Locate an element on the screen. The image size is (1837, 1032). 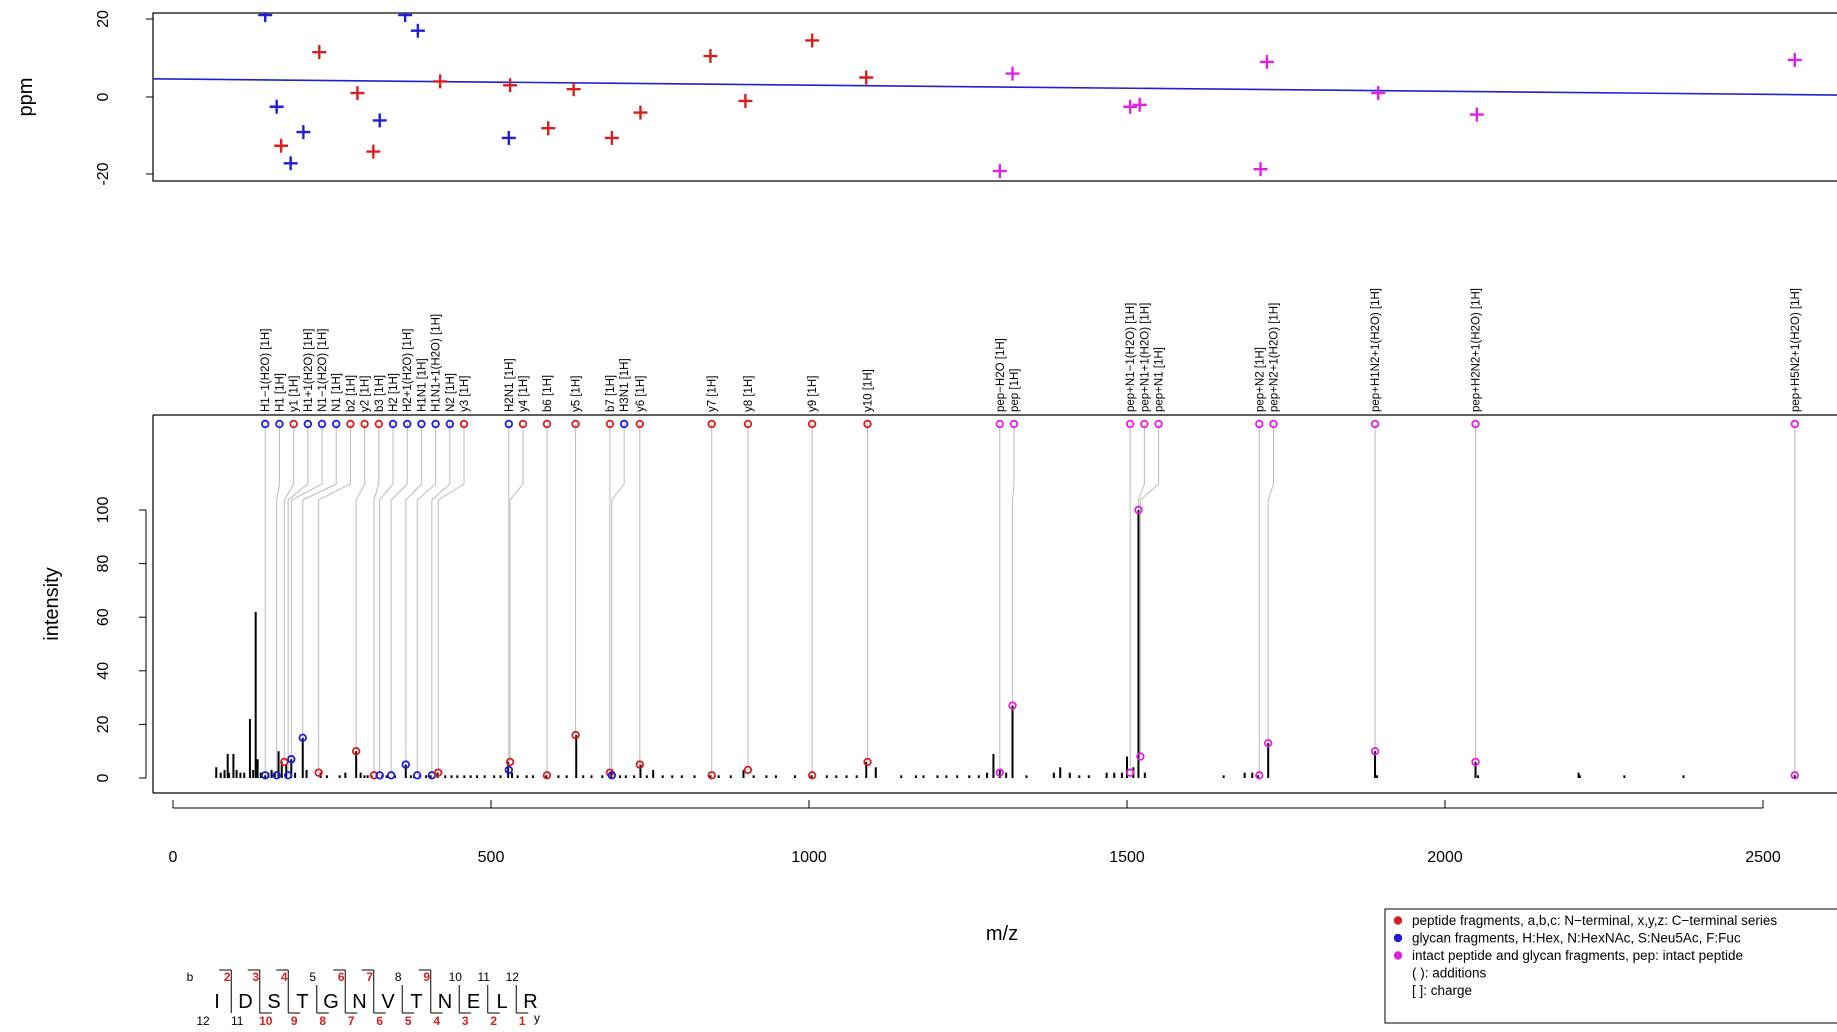
b-number-8: 10 is located at coordinates (456, 977).